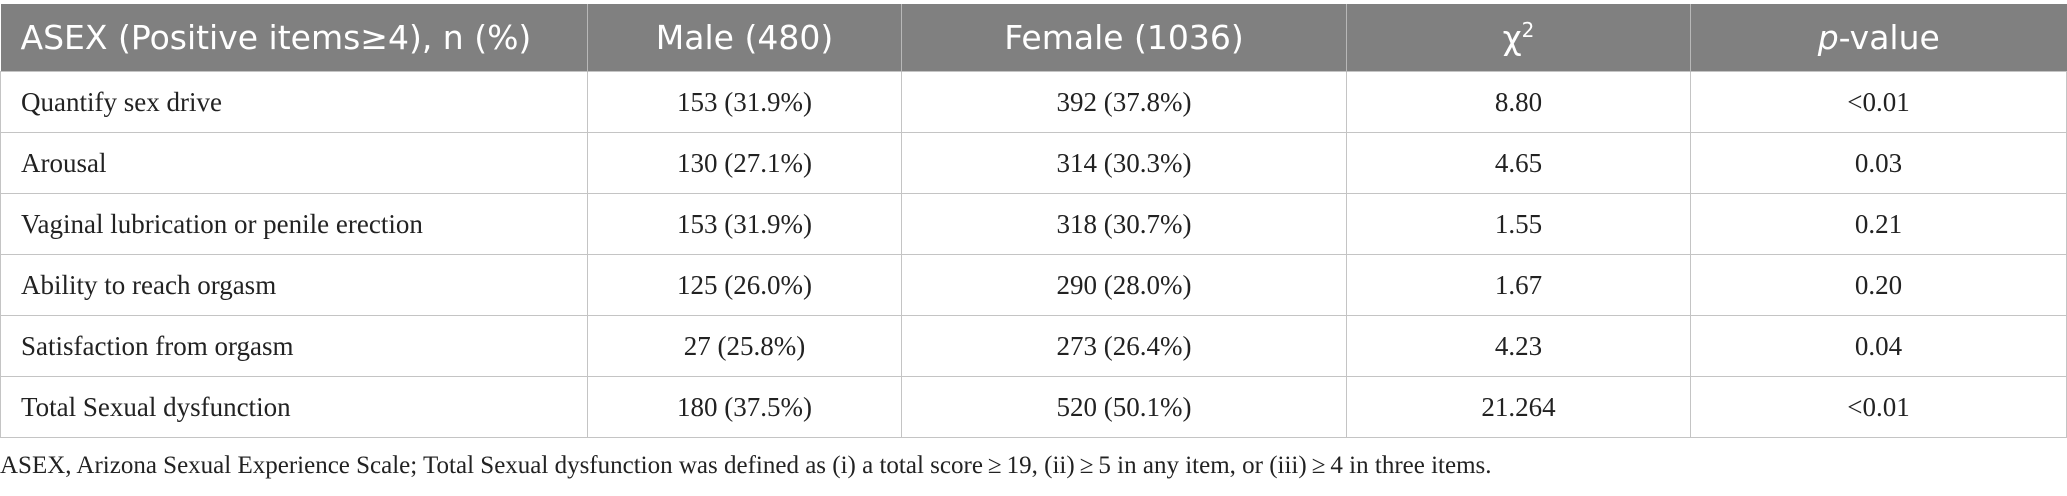  Describe the element at coordinates (1878, 346) in the screenshot. I see `cell-p: 0.04` at that location.